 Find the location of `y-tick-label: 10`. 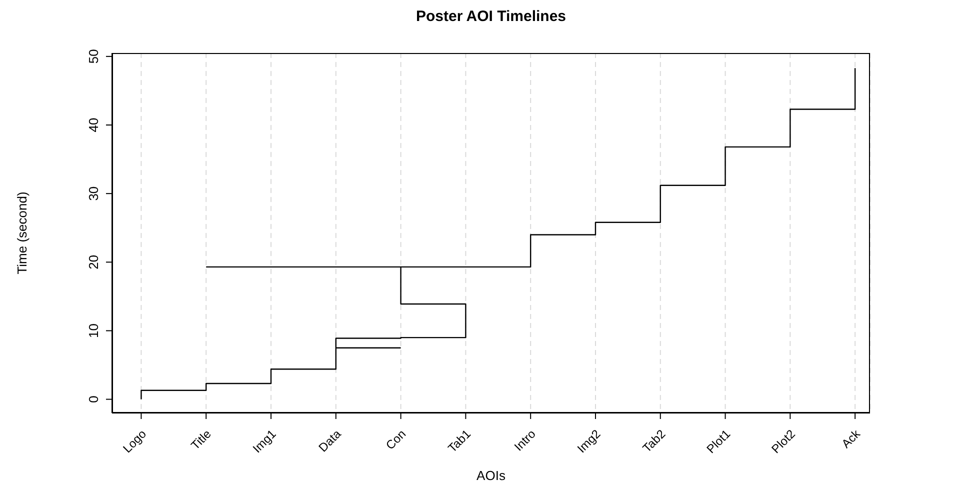

y-tick-label: 10 is located at coordinates (93, 330).